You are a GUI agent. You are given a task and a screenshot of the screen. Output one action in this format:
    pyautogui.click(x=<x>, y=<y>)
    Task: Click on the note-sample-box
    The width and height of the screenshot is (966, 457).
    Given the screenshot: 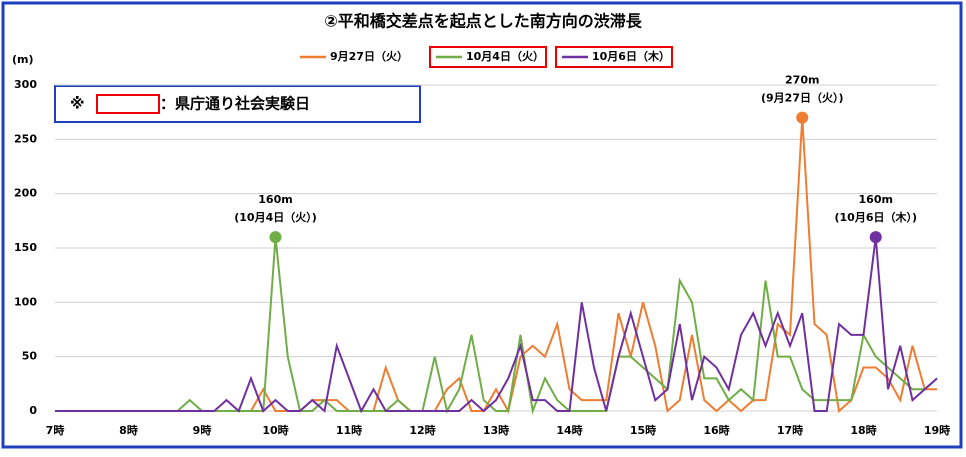 What is the action you would take?
    pyautogui.click(x=128, y=104)
    